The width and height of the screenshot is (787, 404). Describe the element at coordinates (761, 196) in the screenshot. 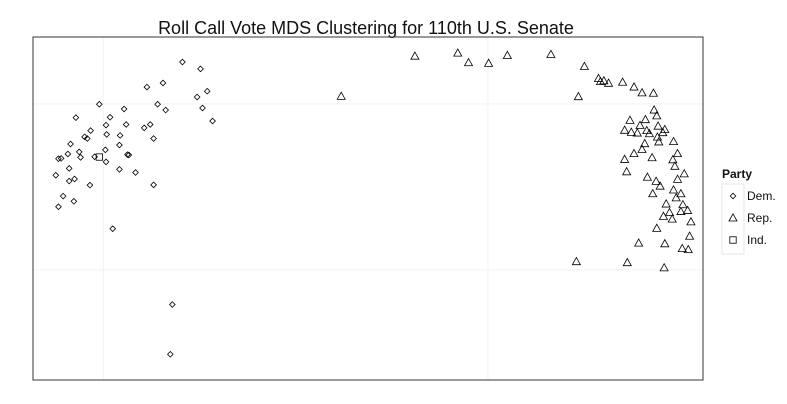

I see `legend-label-dem: Dem.` at that location.